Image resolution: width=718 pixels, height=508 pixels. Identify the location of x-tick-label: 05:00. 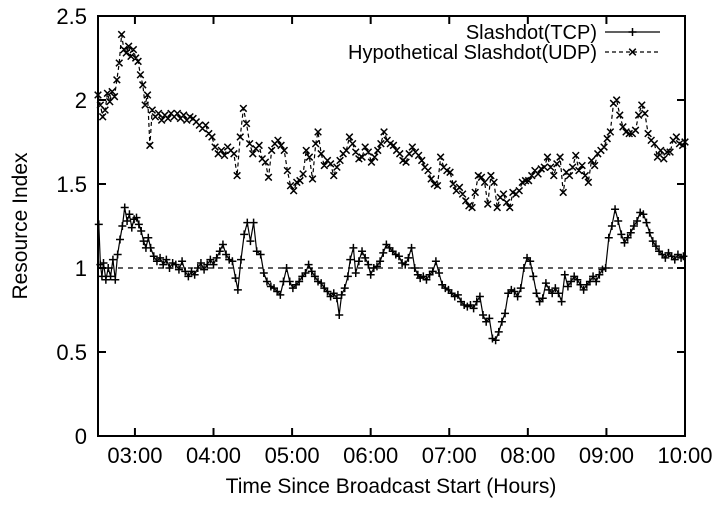
(292, 455).